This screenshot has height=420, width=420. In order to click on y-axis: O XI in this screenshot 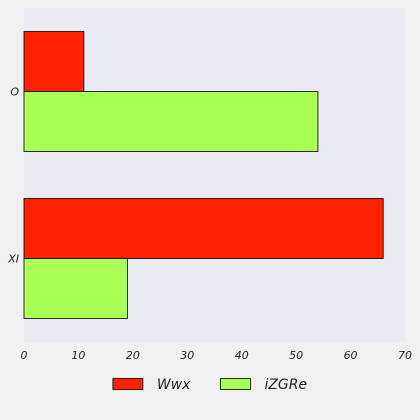, I will do `click(13, 176)`.